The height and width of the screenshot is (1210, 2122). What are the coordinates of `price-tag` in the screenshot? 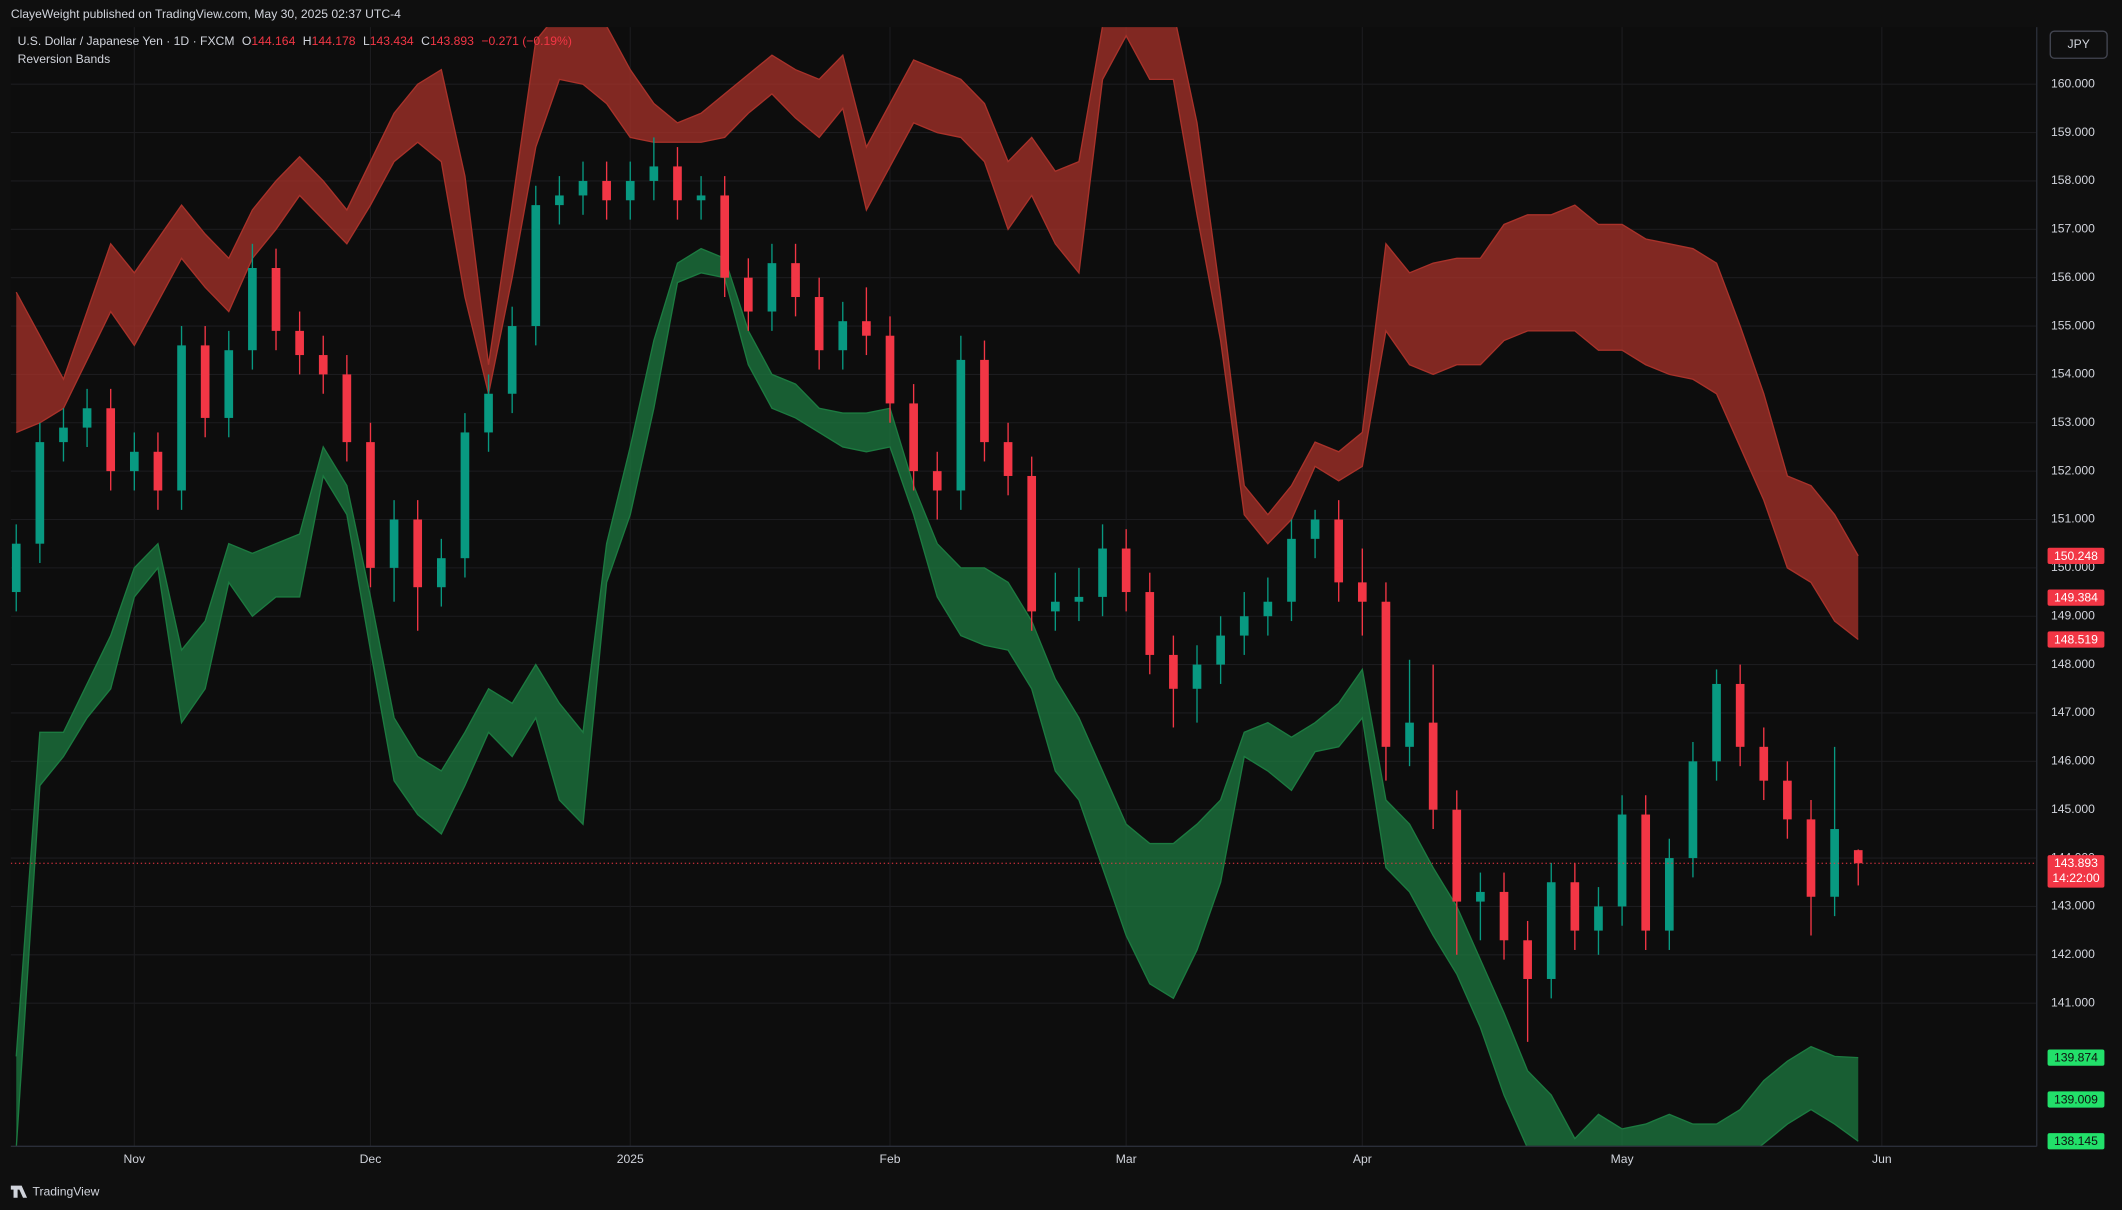 It's located at (2076, 871).